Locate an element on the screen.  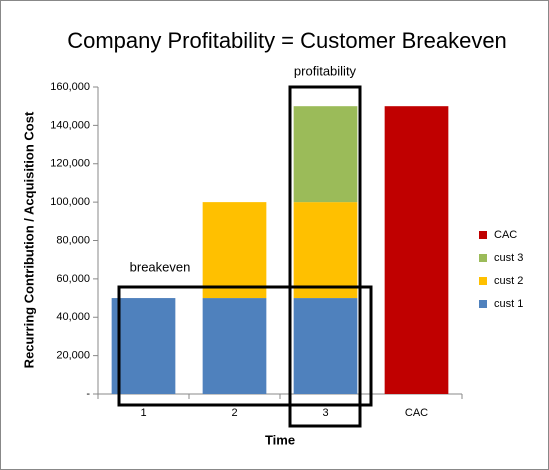
x-tick-label: 1 is located at coordinates (143, 413).